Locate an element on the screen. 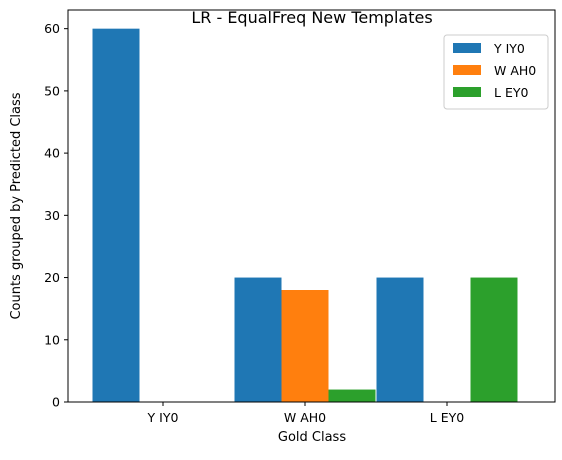 The height and width of the screenshot is (460, 562). y-tick-label: 0 is located at coordinates (56, 402).